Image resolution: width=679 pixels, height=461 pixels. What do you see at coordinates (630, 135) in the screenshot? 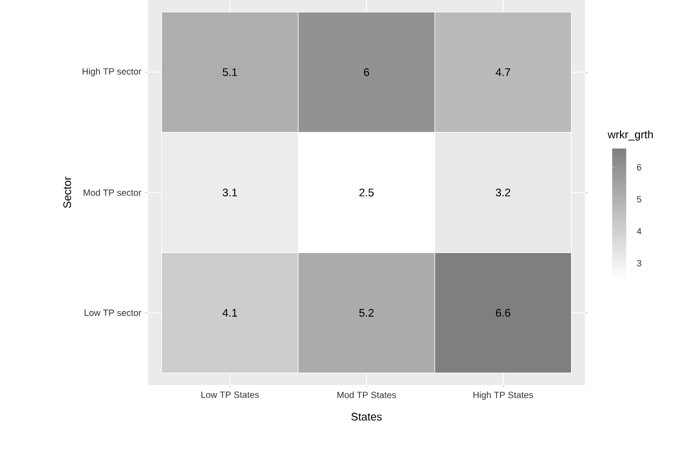
I see `color-bar-title: wrkr_grth` at bounding box center [630, 135].